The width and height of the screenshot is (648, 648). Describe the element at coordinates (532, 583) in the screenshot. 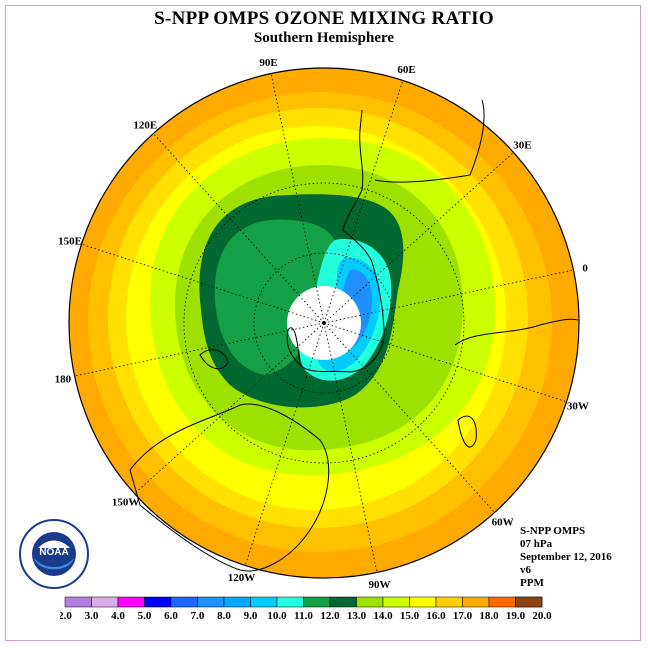

I see `info-units: PPM` at that location.